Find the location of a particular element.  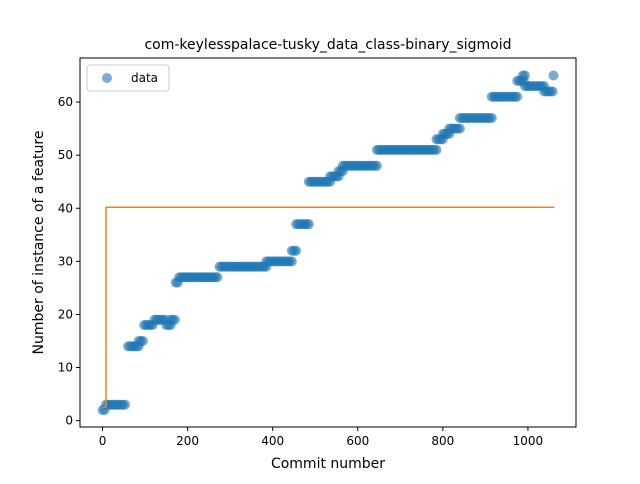

legend-label-data: data is located at coordinates (144, 78).